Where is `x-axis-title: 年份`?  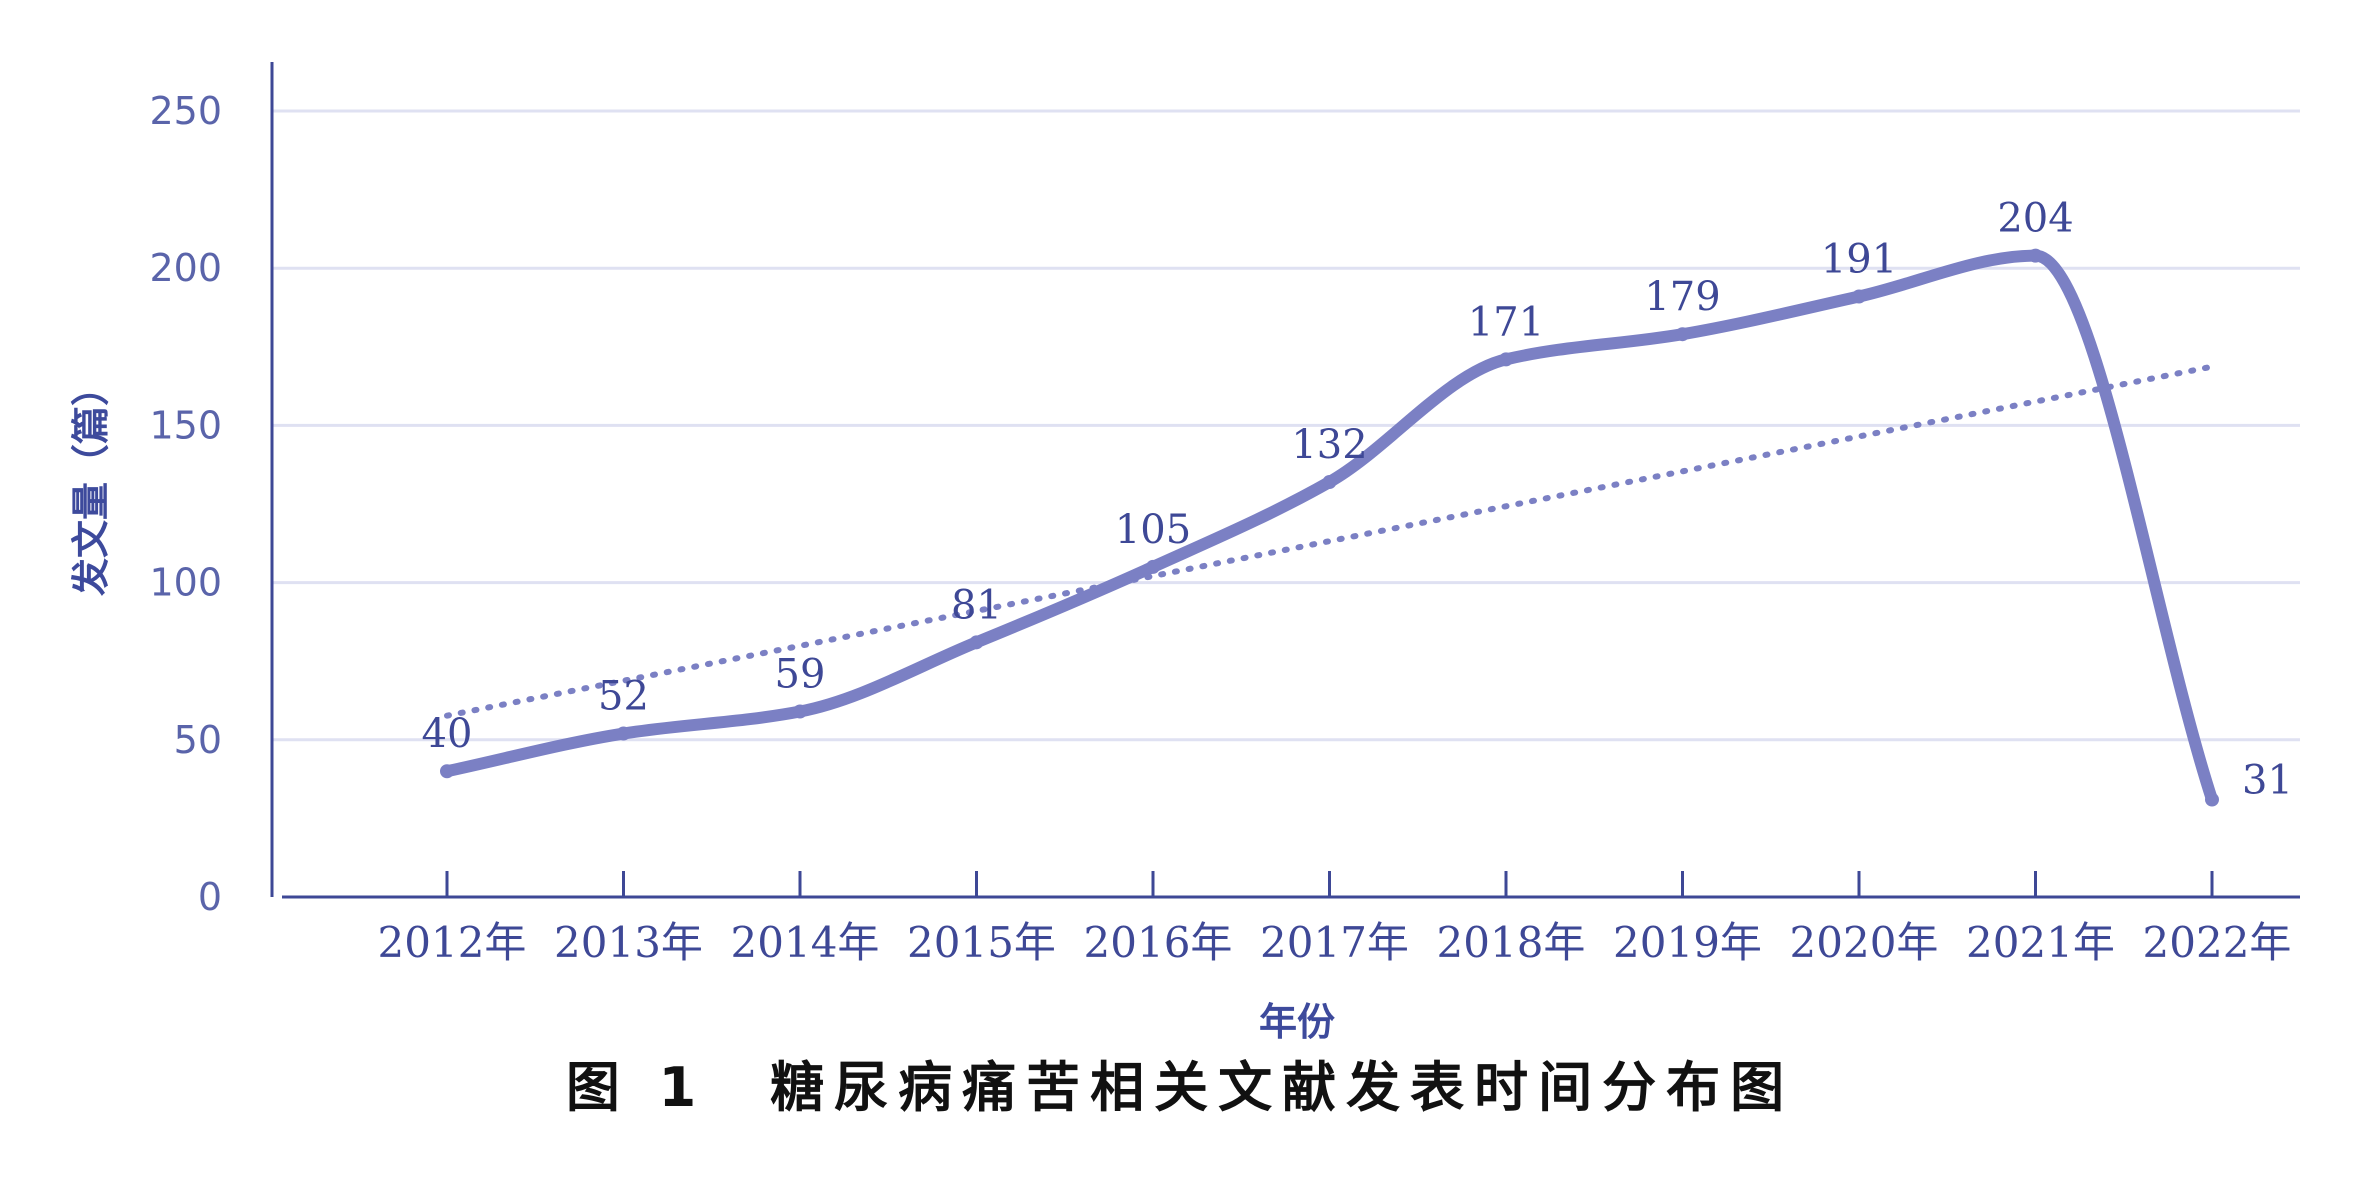 x-axis-title: 年份 is located at coordinates (1297, 1022).